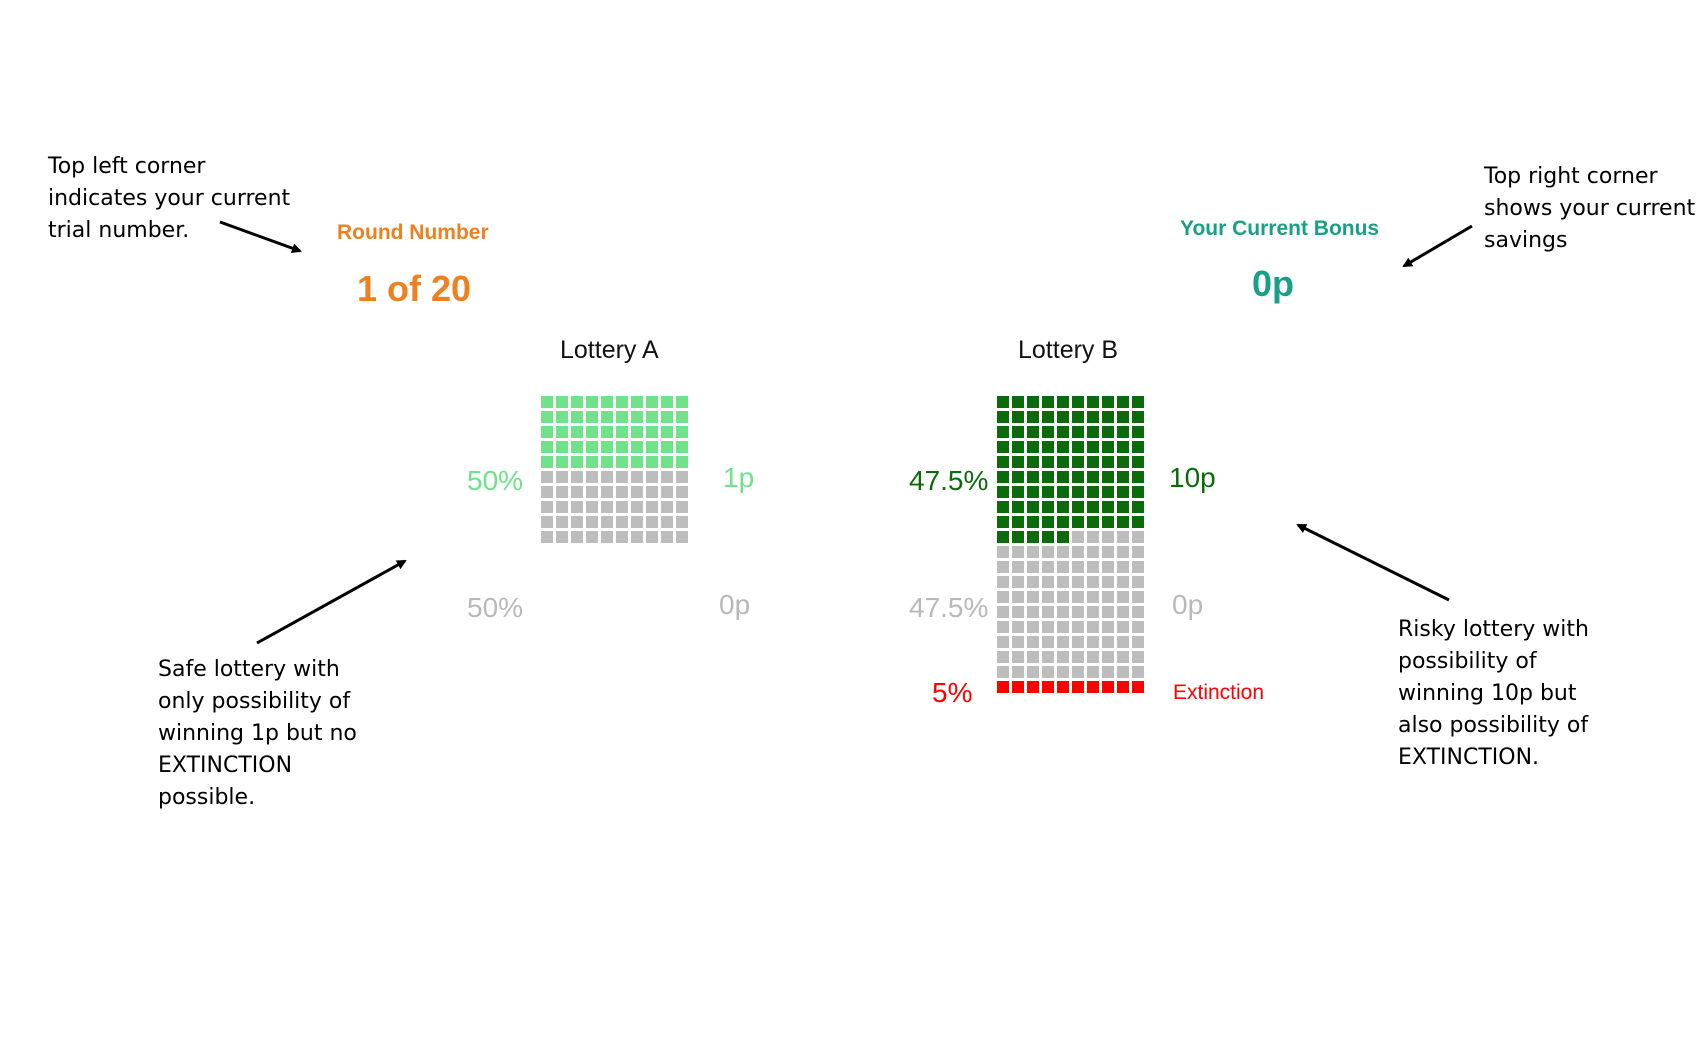  What do you see at coordinates (949, 480) in the screenshot?
I see `lottery-b-win-percent: 47.5%` at bounding box center [949, 480].